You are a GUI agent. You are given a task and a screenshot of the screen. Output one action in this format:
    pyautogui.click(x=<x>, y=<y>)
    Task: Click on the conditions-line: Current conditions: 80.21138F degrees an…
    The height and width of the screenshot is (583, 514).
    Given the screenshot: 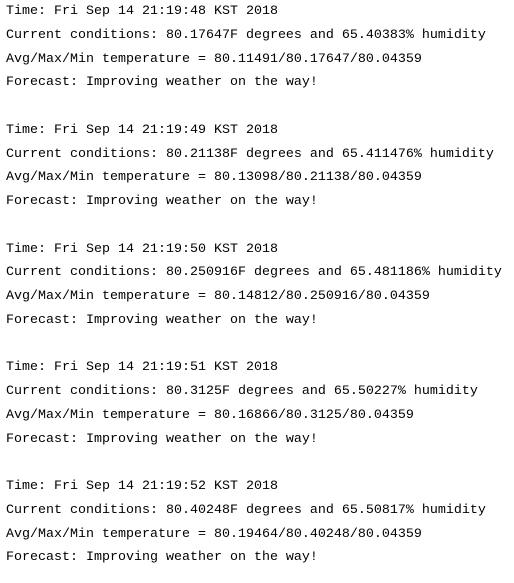 What is the action you would take?
    pyautogui.click(x=250, y=154)
    